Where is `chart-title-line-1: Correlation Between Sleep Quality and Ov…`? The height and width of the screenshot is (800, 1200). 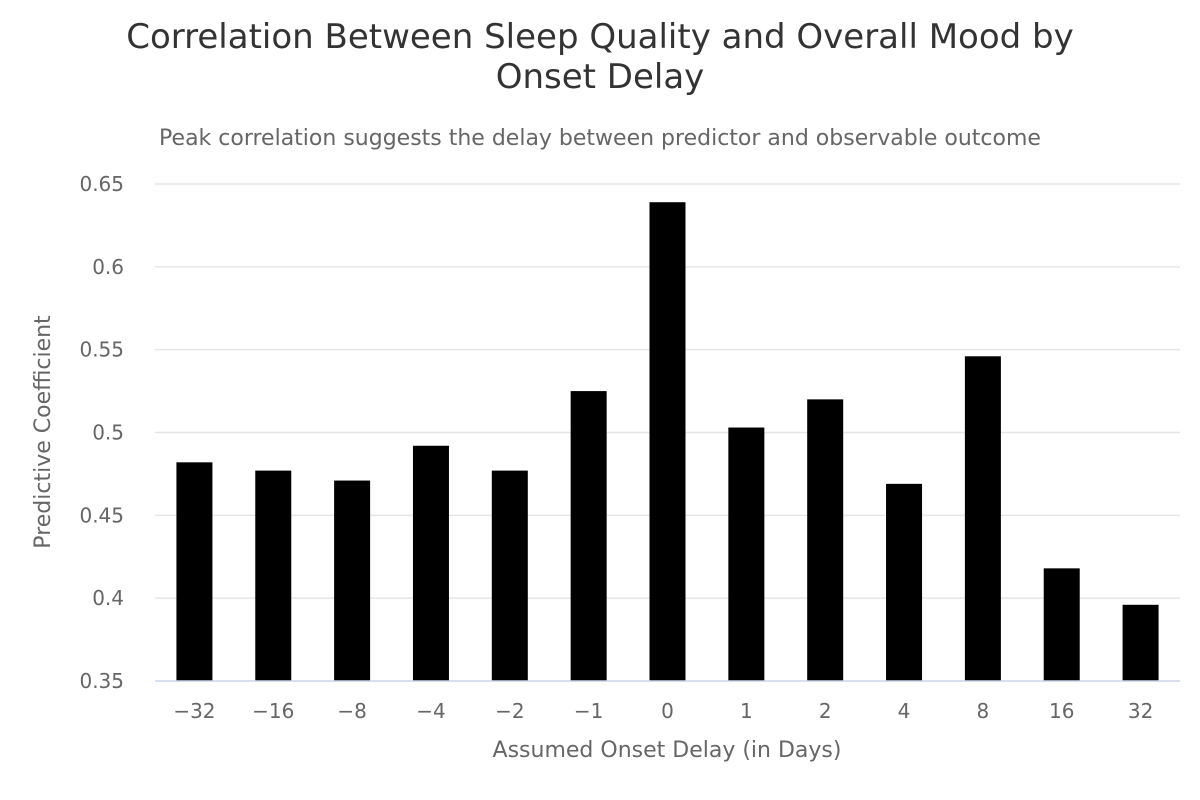
chart-title-line-1: Correlation Between Sleep Quality and Ov… is located at coordinates (600, 37).